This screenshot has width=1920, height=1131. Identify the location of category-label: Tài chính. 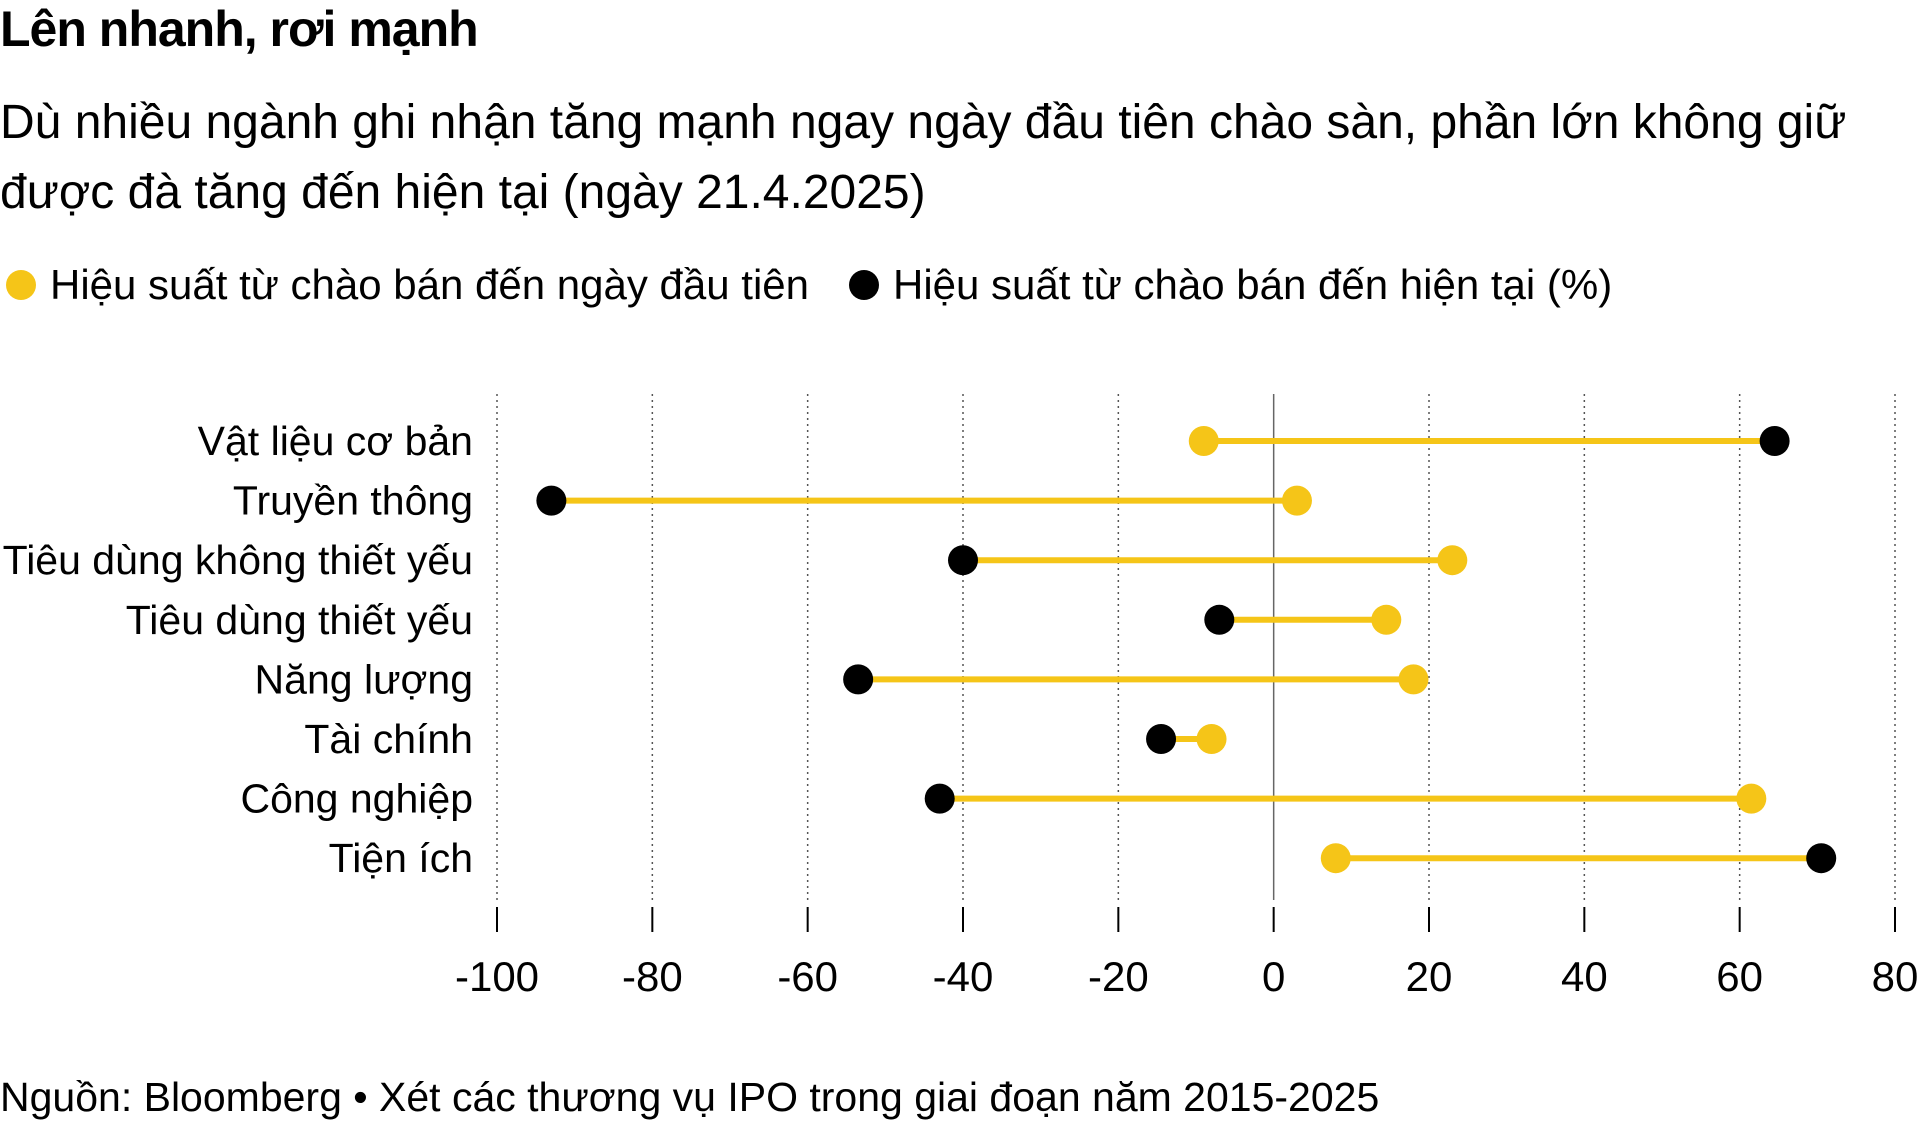
(388, 739).